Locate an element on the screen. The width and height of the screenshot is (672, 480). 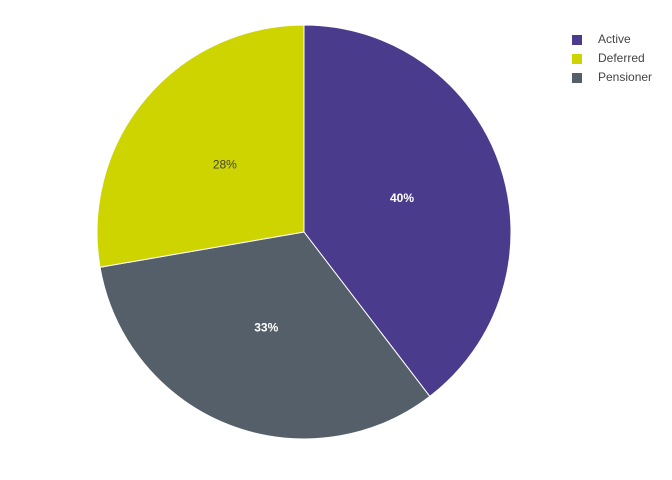
legend-label: Pensioner is located at coordinates (625, 77).